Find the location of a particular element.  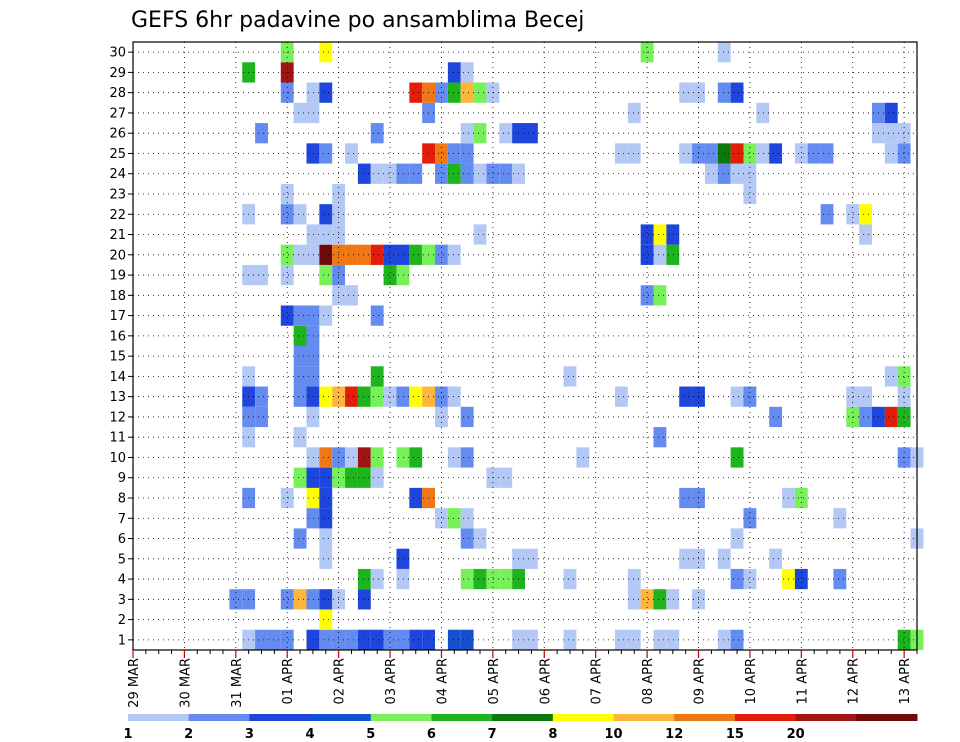

x-tick-label-14: 12 APR is located at coordinates (854, 681).